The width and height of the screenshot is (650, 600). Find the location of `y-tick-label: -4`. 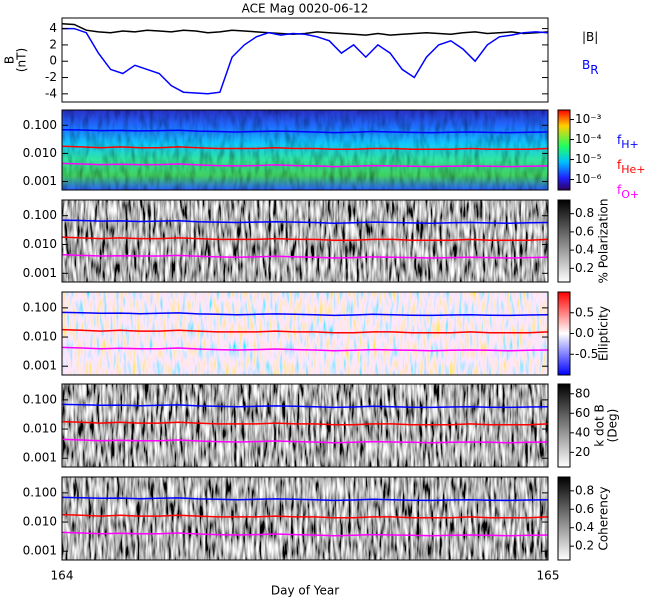

y-tick-label: -4 is located at coordinates (51, 93).